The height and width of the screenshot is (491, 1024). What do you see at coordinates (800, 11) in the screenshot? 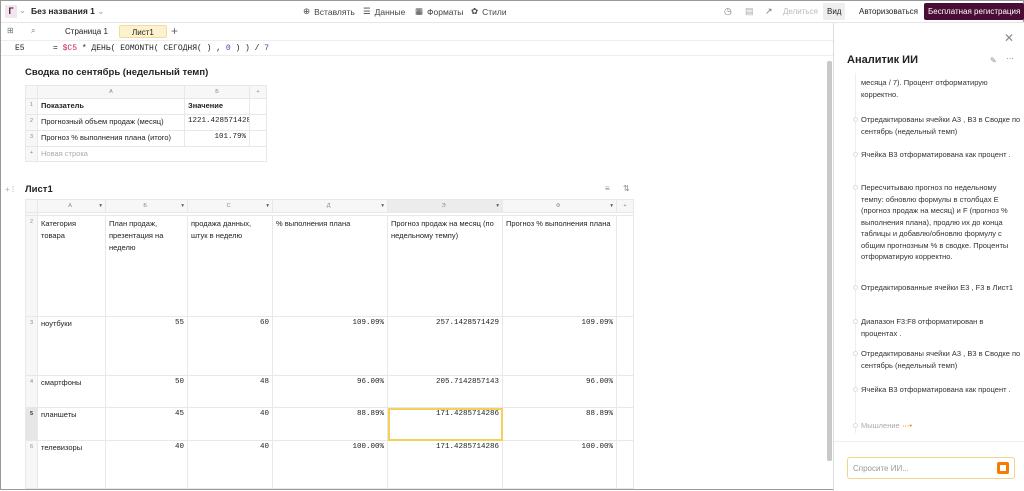
I see `share-button: Делиться` at bounding box center [800, 11].